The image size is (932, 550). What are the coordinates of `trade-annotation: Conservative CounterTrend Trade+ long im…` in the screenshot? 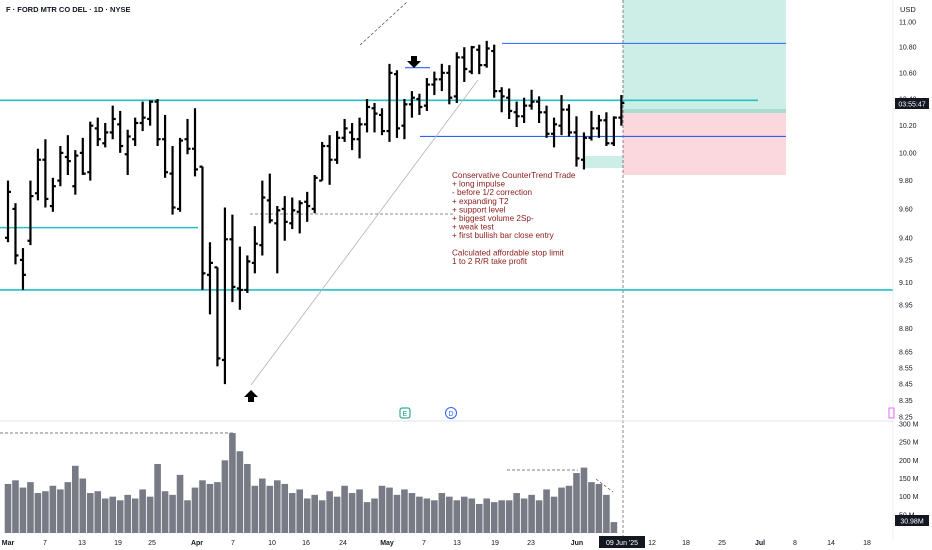 It's located at (514, 218).